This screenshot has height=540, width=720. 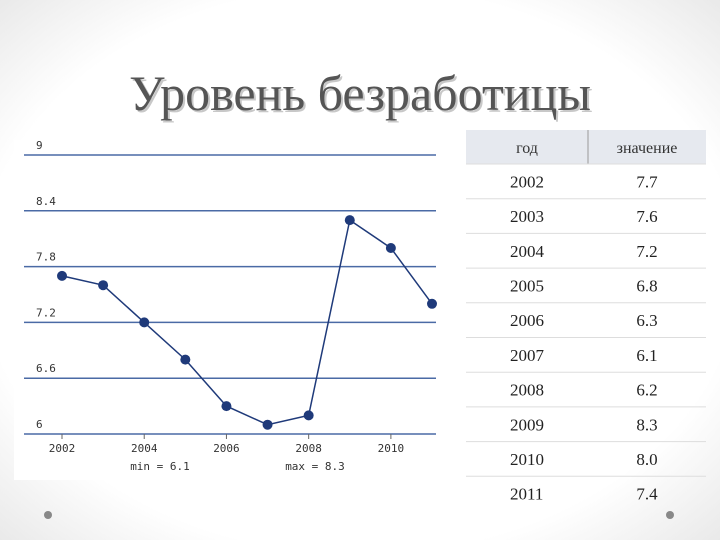 I want to click on x-tick-label: 2010, so click(x=391, y=448).